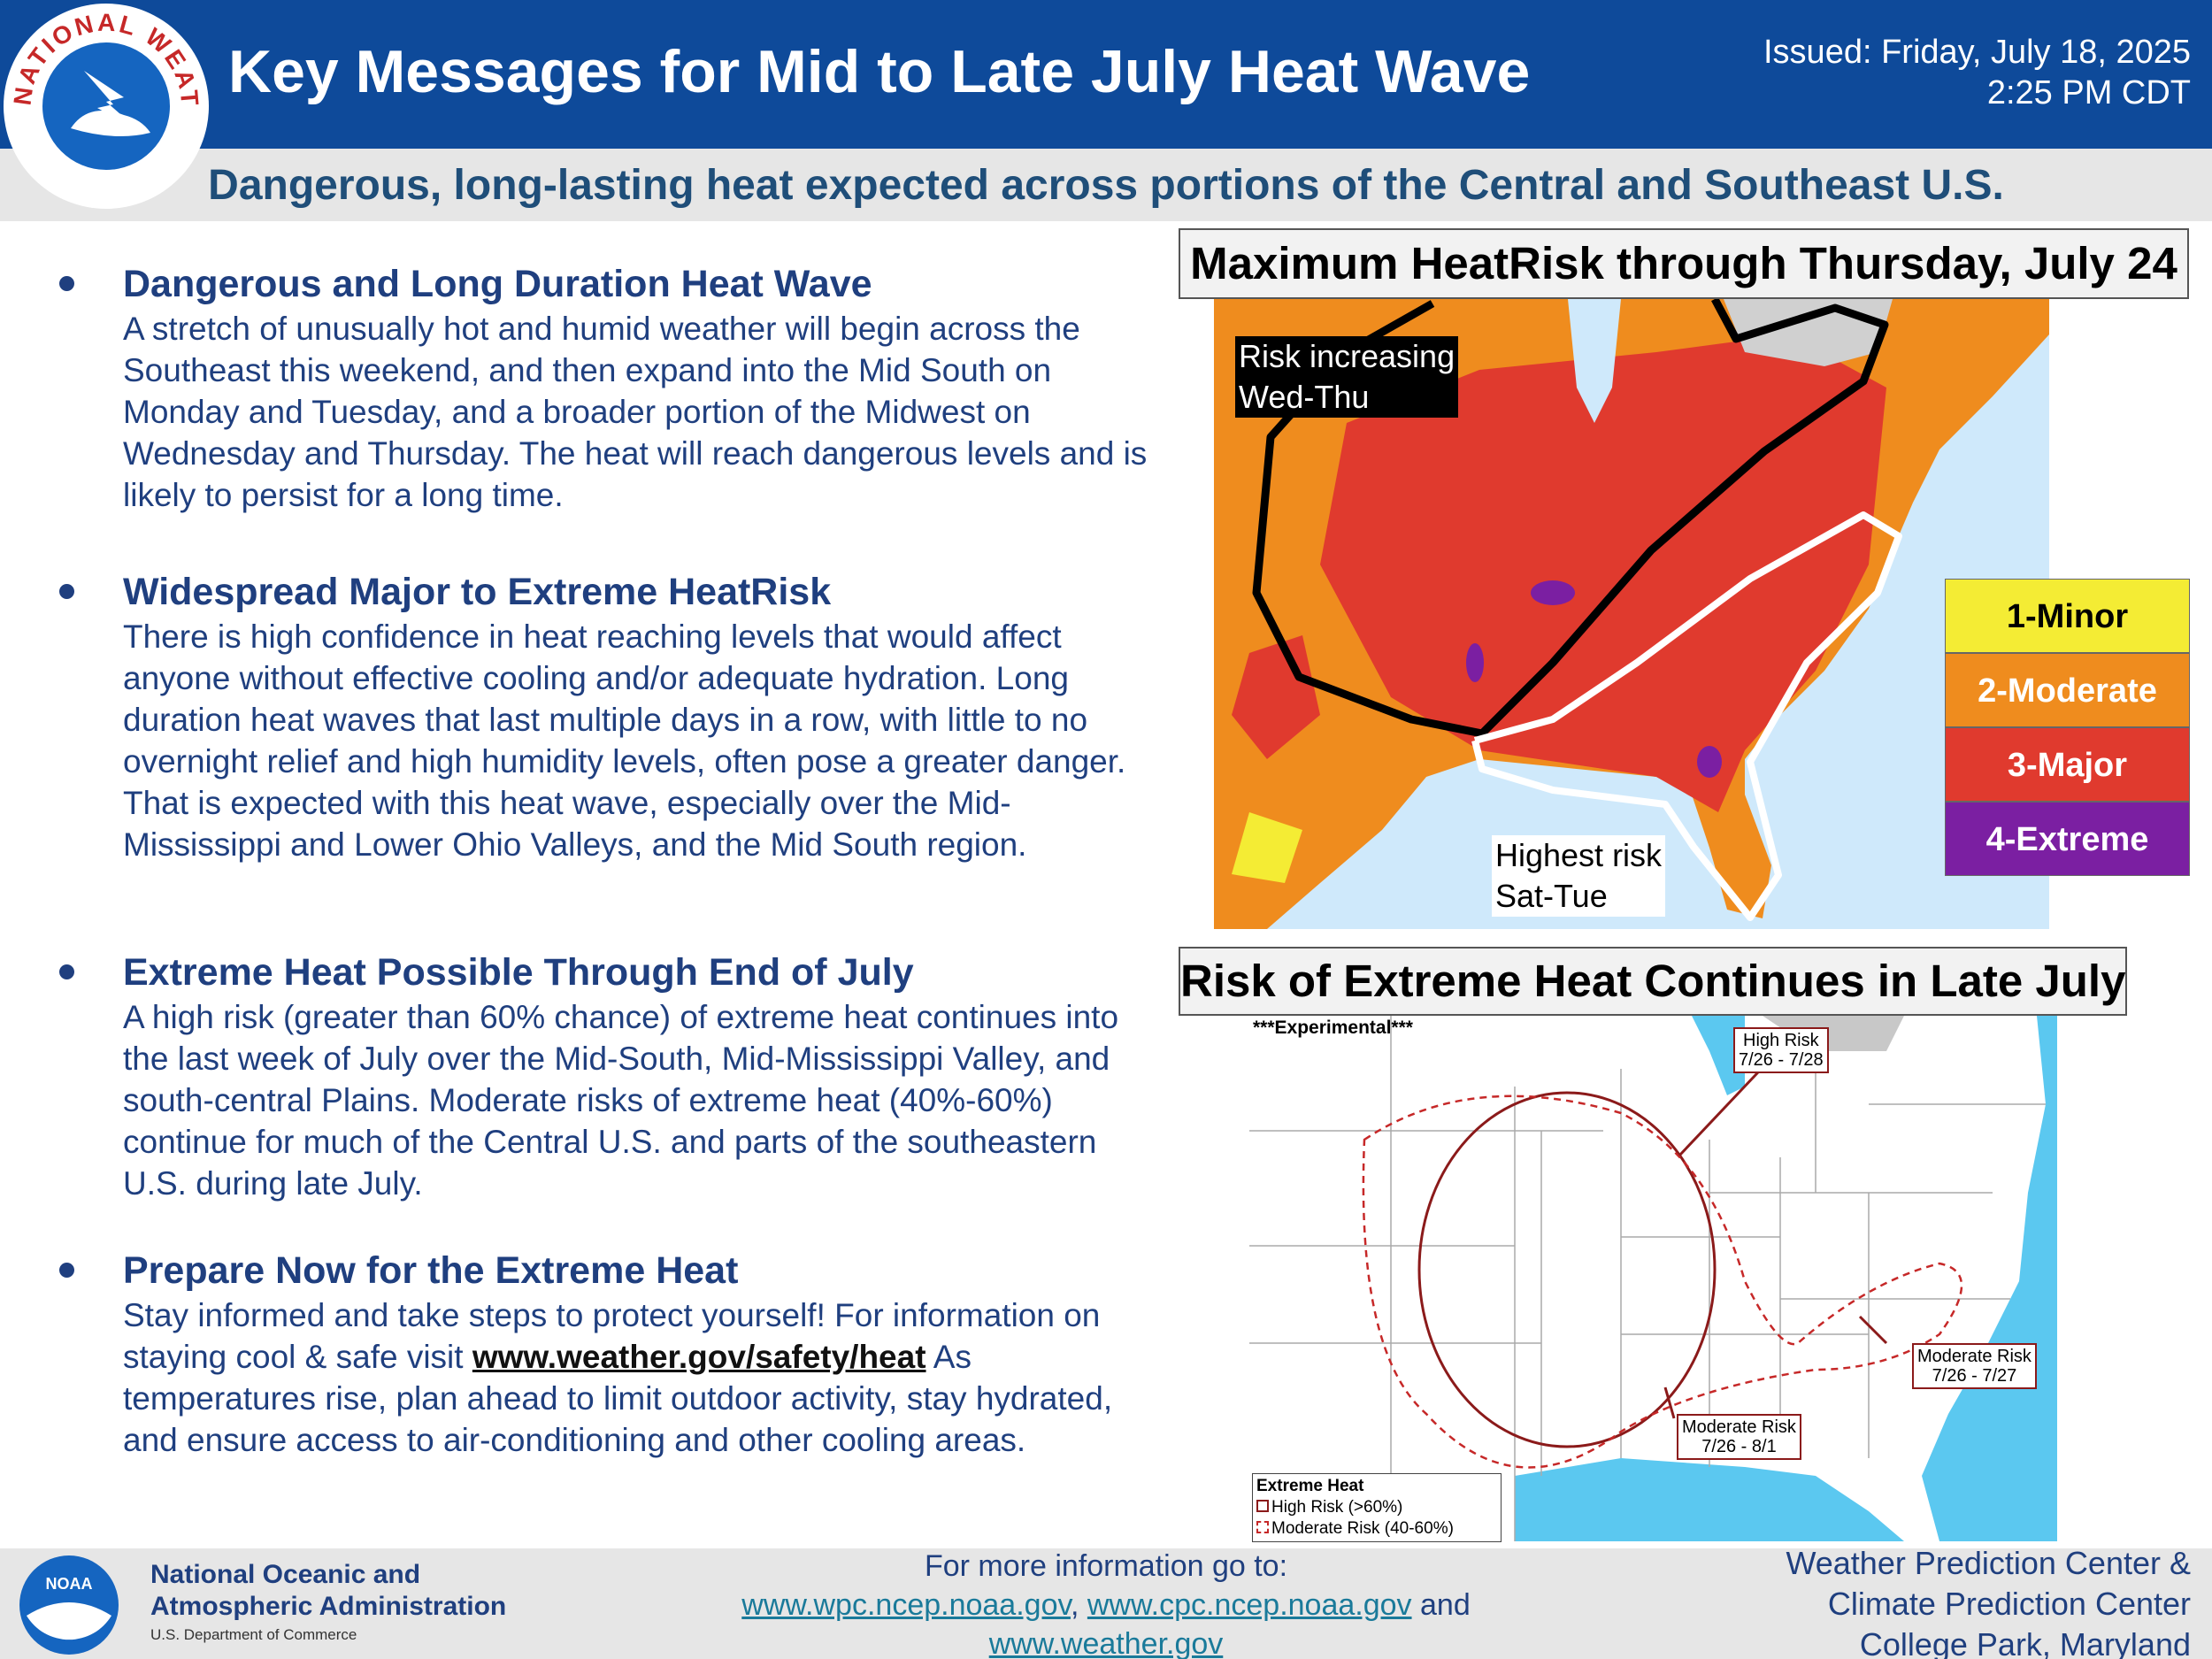  I want to click on info-links: www.weather.gov, so click(1106, 1641).